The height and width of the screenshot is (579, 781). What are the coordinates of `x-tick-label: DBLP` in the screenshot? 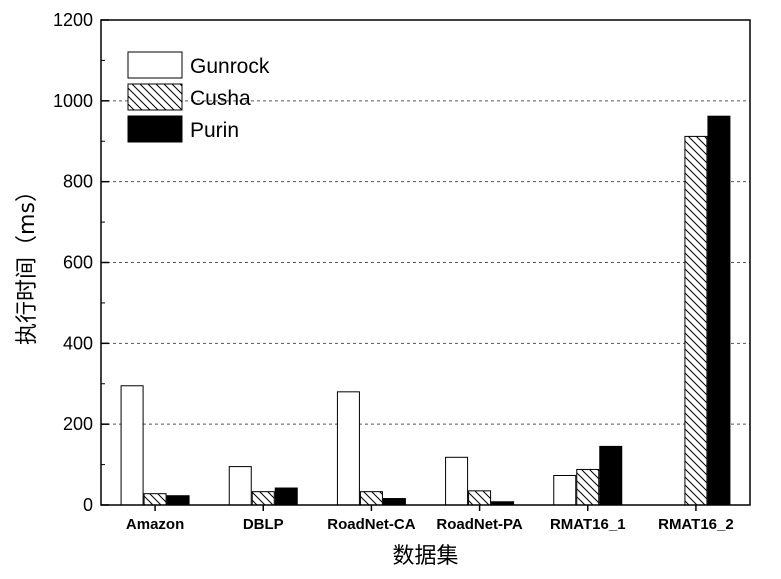 It's located at (263, 524).